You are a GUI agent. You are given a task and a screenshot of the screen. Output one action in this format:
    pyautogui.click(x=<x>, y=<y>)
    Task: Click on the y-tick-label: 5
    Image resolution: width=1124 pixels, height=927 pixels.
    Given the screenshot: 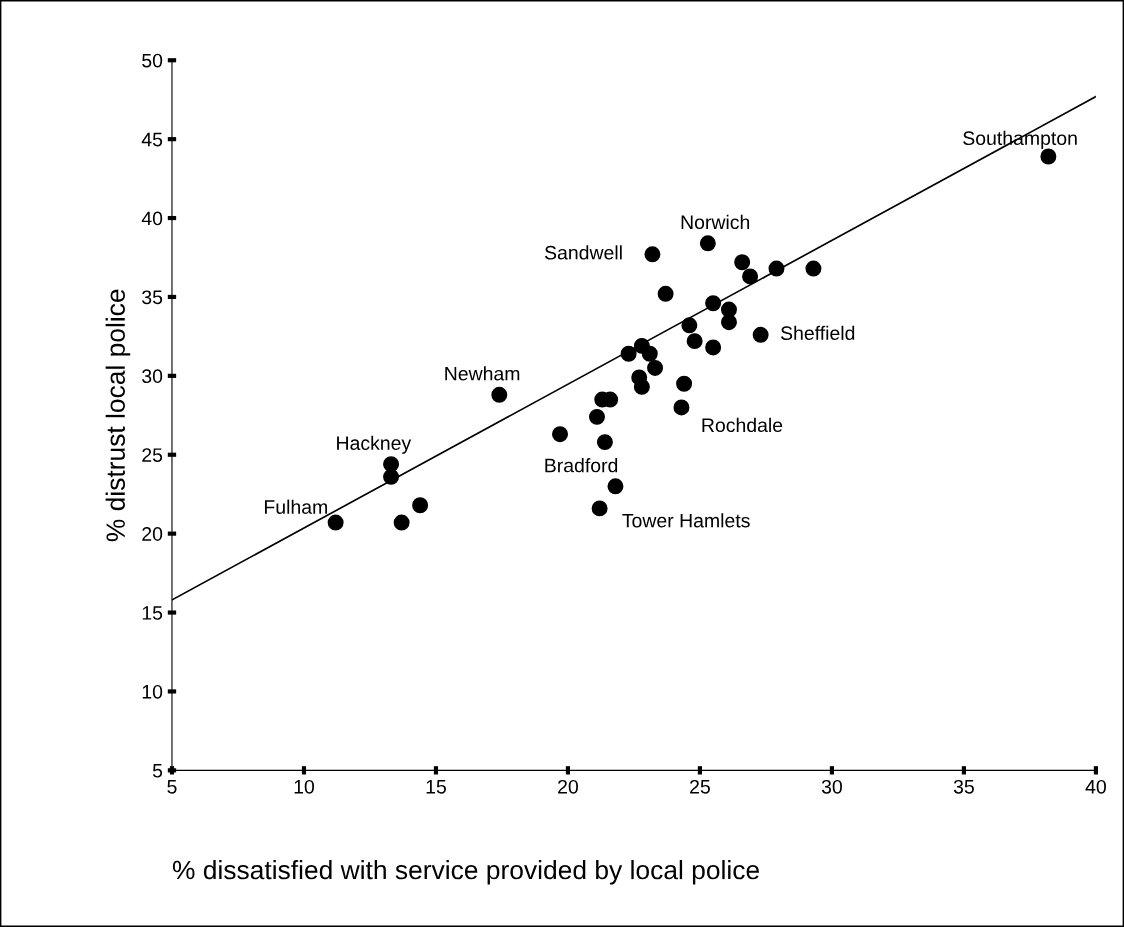 What is the action you would take?
    pyautogui.click(x=157, y=771)
    